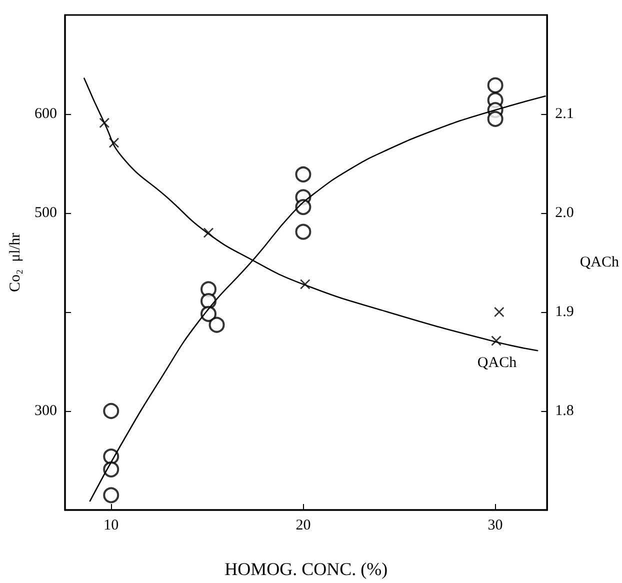 The image size is (622, 583). What do you see at coordinates (497, 363) in the screenshot?
I see `annotation: QACh` at bounding box center [497, 363].